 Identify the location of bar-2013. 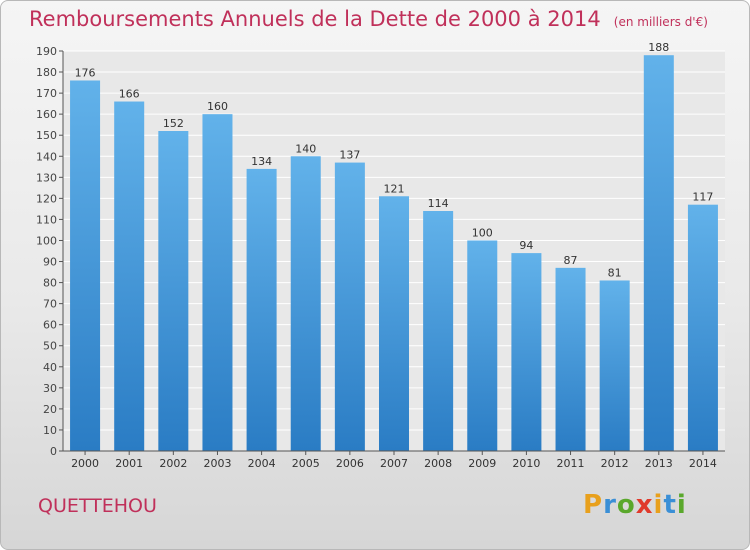
(658, 253).